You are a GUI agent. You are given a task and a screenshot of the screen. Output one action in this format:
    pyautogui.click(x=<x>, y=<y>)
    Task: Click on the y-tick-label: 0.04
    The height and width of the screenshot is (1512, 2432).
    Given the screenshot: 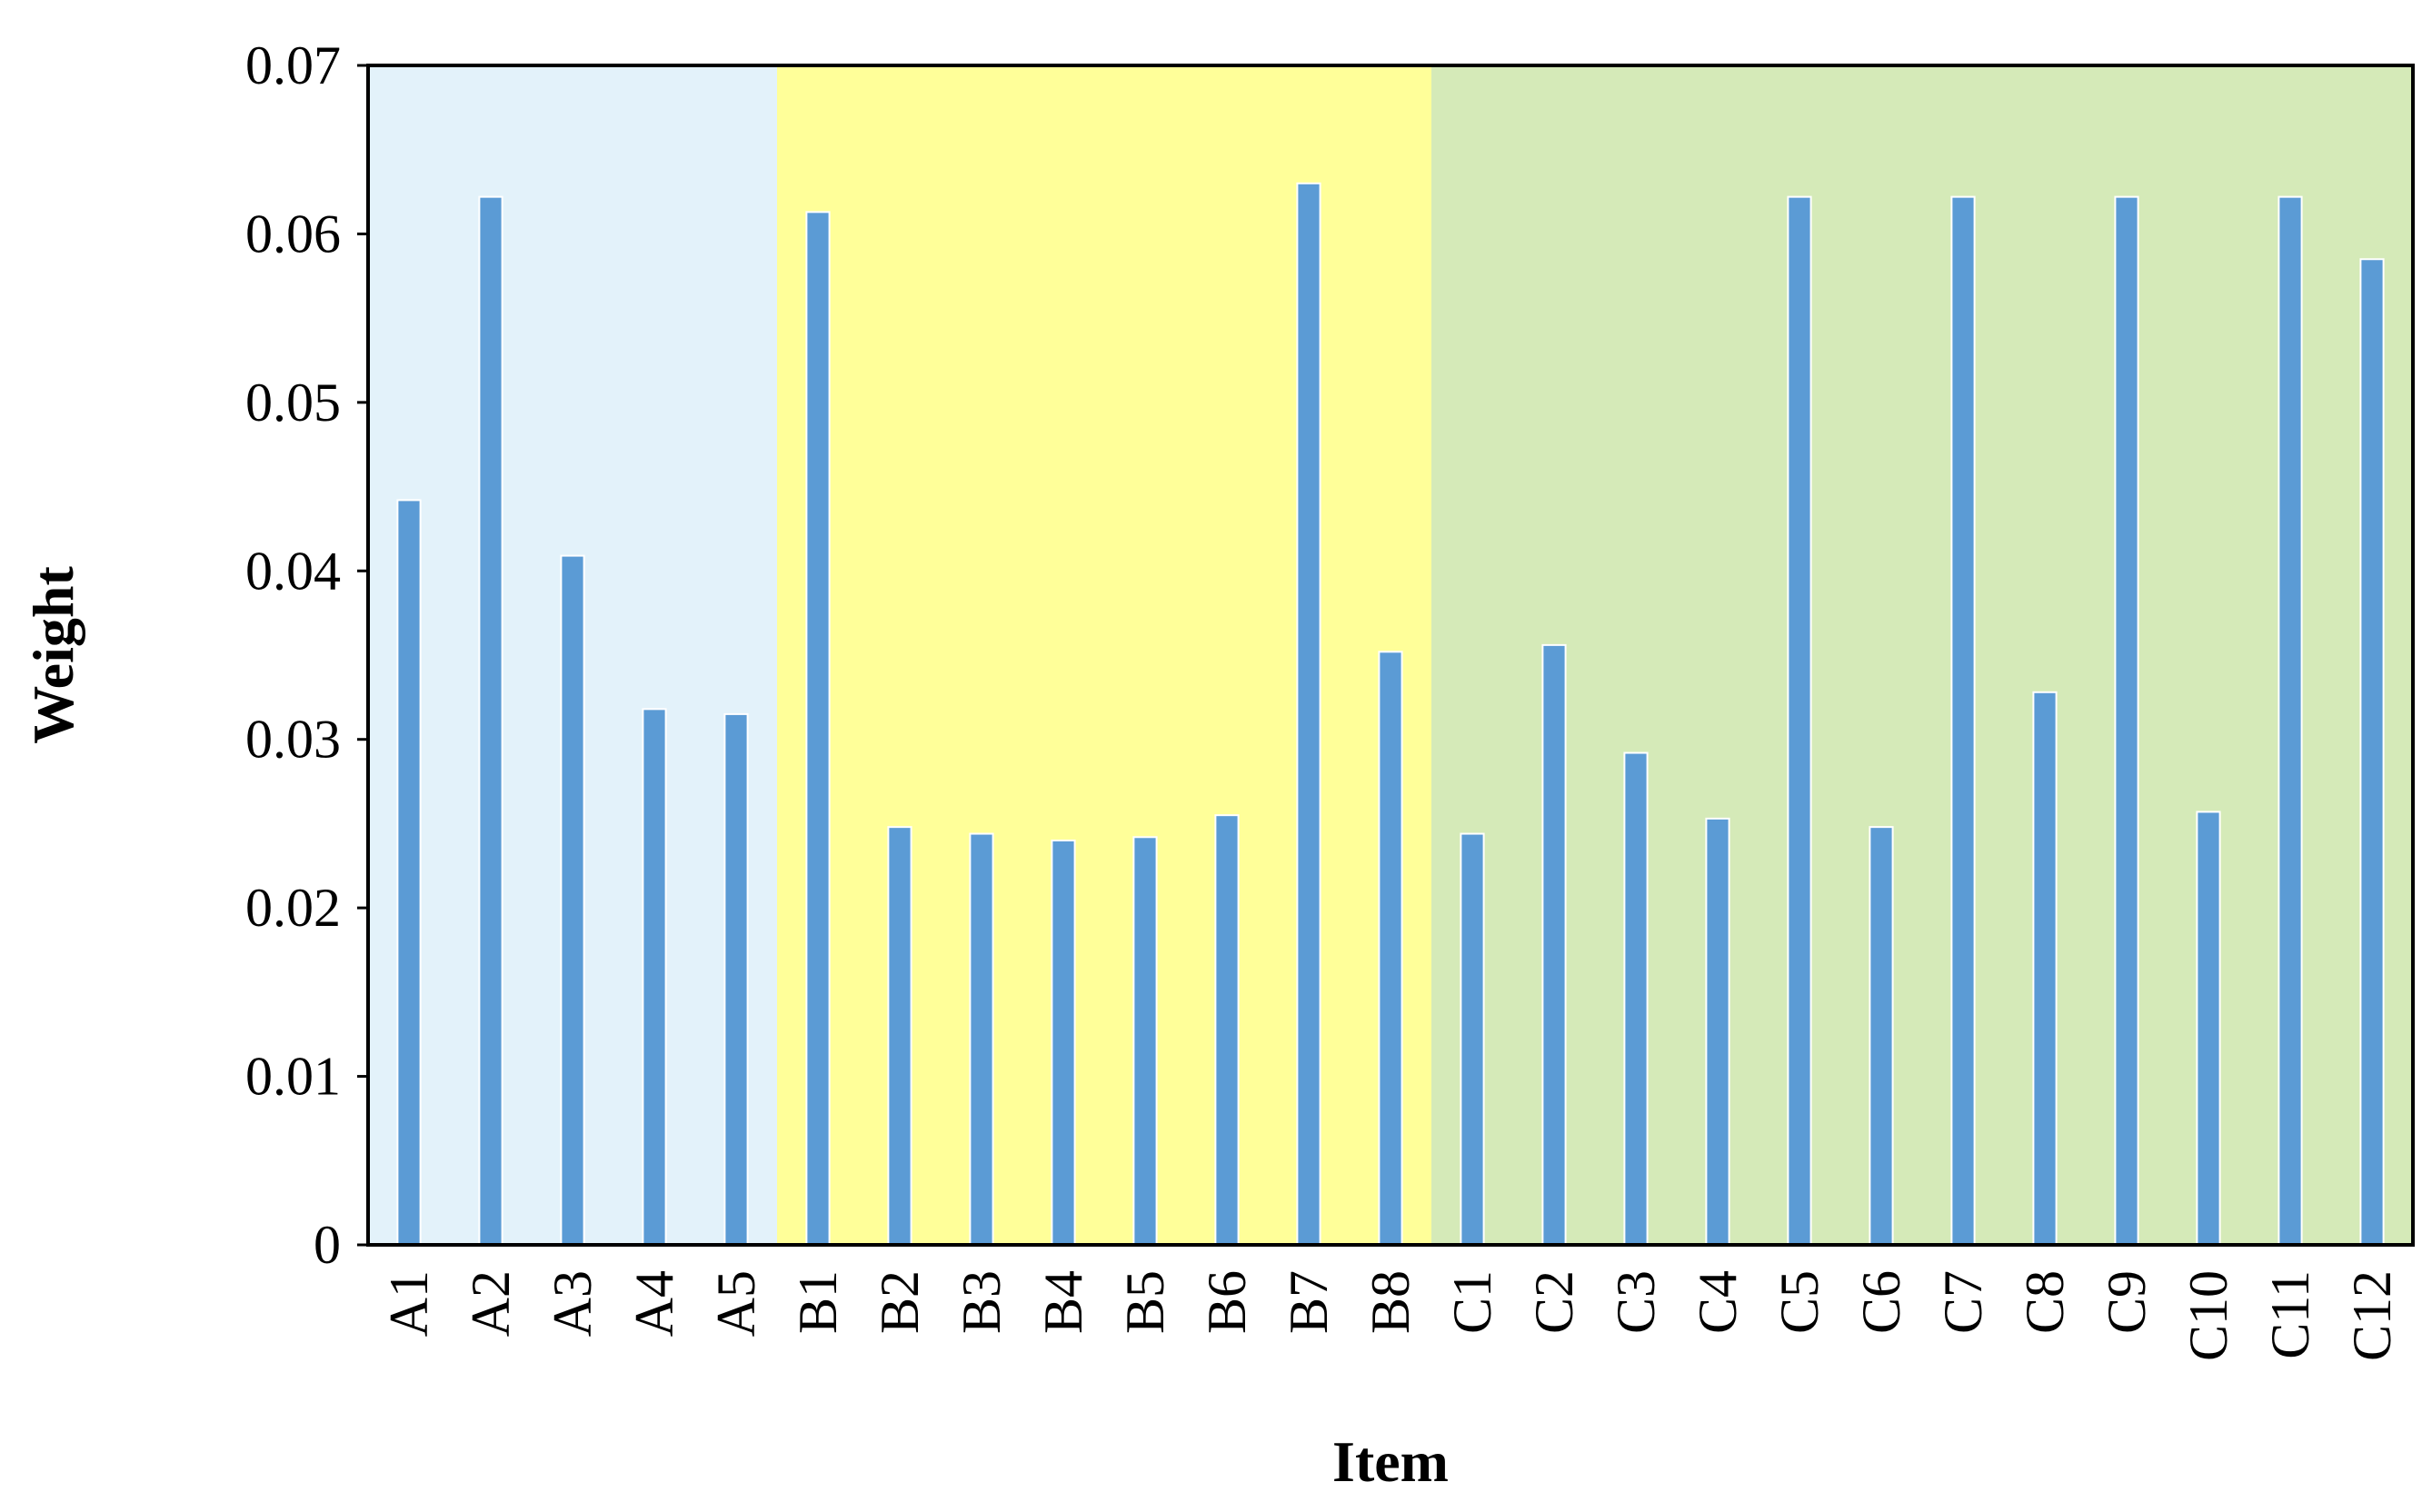 What is the action you would take?
    pyautogui.click(x=293, y=571)
    